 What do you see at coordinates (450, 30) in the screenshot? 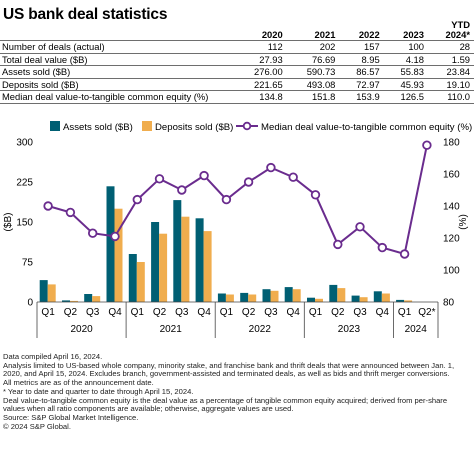
I see `stats-col-ytd-2024: YTD 2024*` at bounding box center [450, 30].